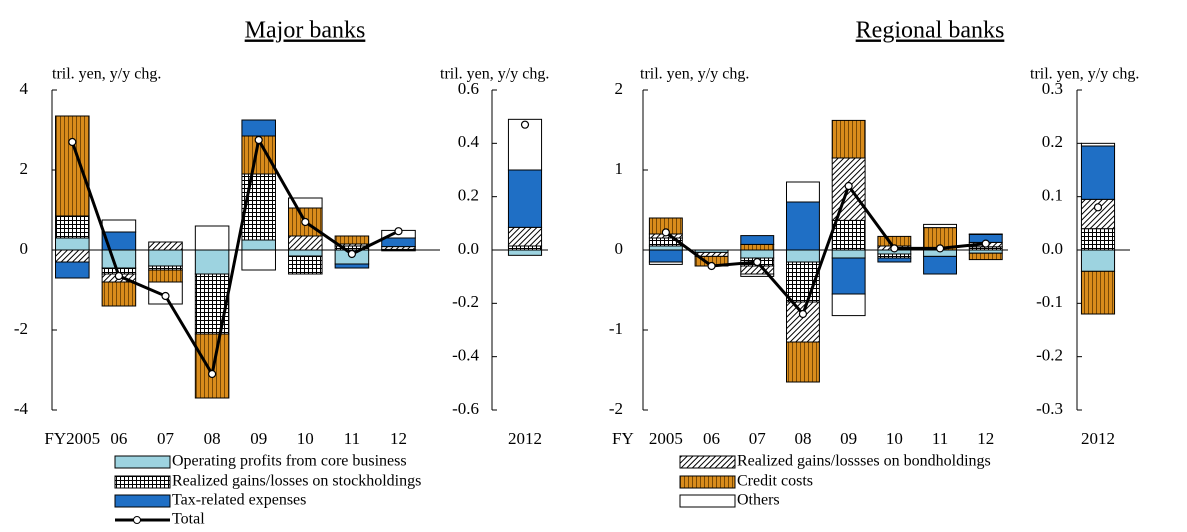 The width and height of the screenshot is (1187, 532). What do you see at coordinates (930, 31) in the screenshot?
I see `chart-title: Regional banks` at bounding box center [930, 31].